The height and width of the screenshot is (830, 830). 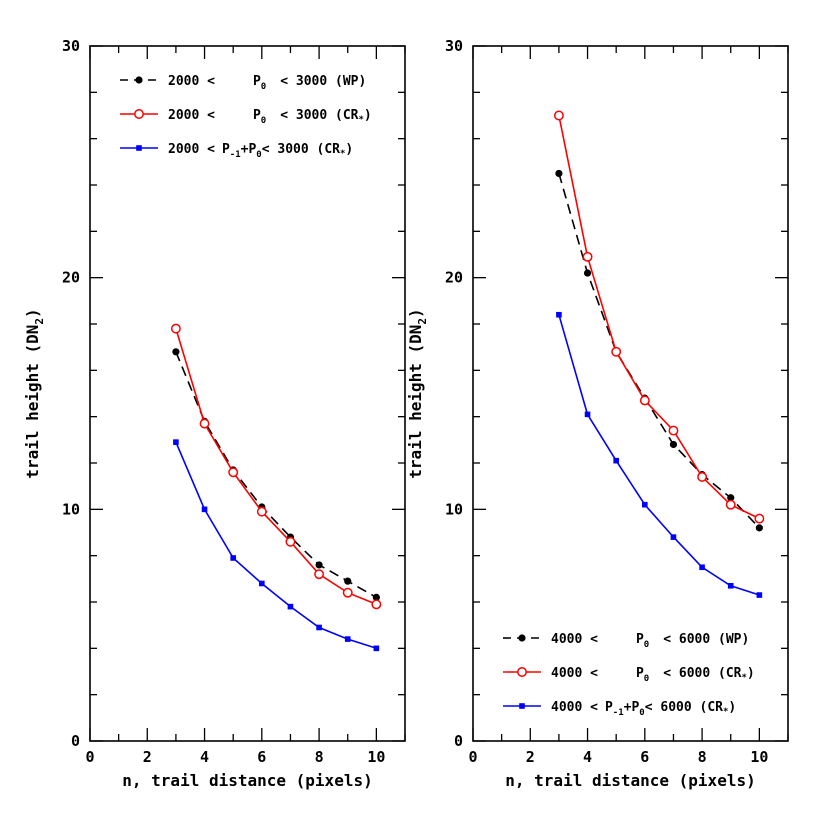 I want to click on legend-entry: 2000 < P-1+P0< 3000 (CR*), so click(x=236, y=151).